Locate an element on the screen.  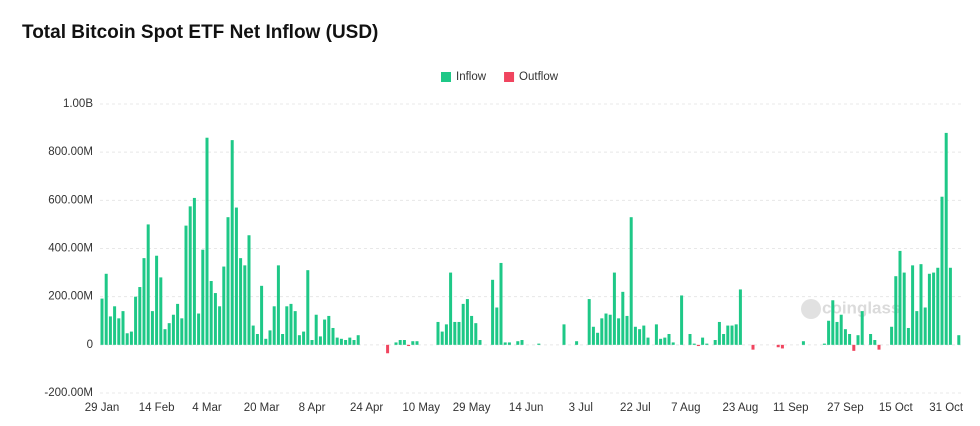
x-tick-label: 22 Jul is located at coordinates (635, 408).